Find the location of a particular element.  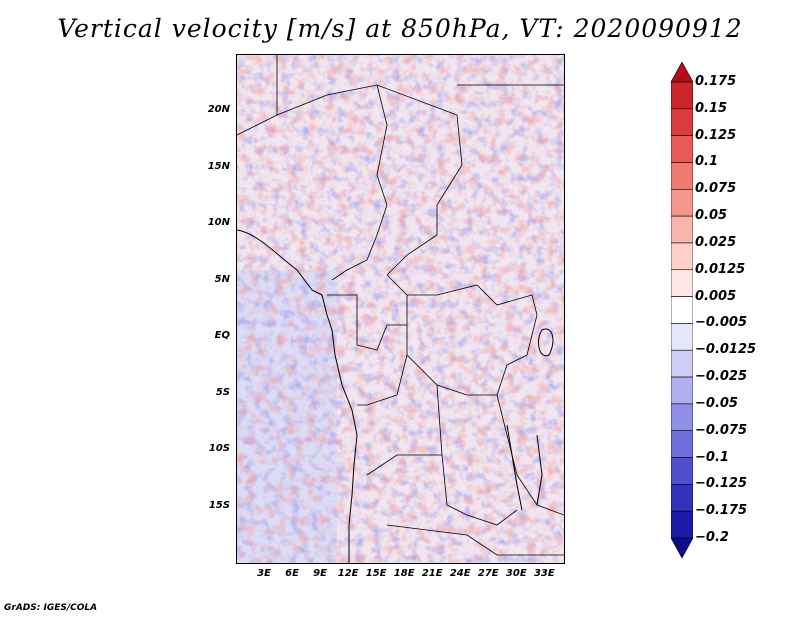

colorbar-level-label: −0.0125 is located at coordinates (726, 350).